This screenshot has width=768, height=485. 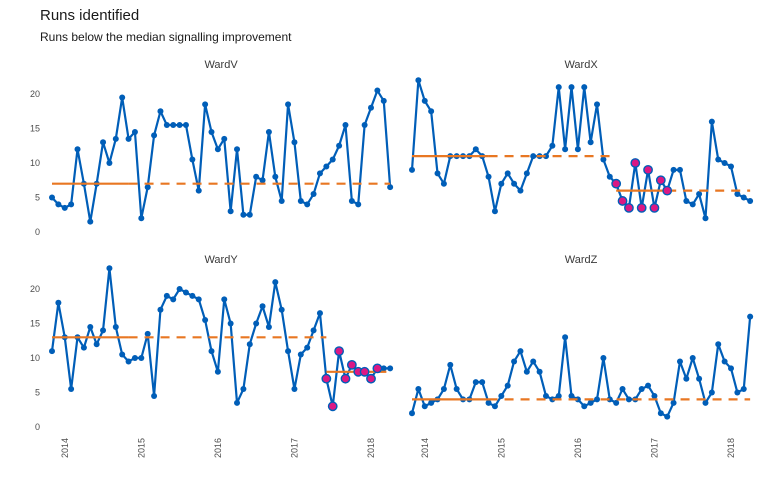 What do you see at coordinates (37, 198) in the screenshot?
I see `y-axis-tick-label: 5` at bounding box center [37, 198].